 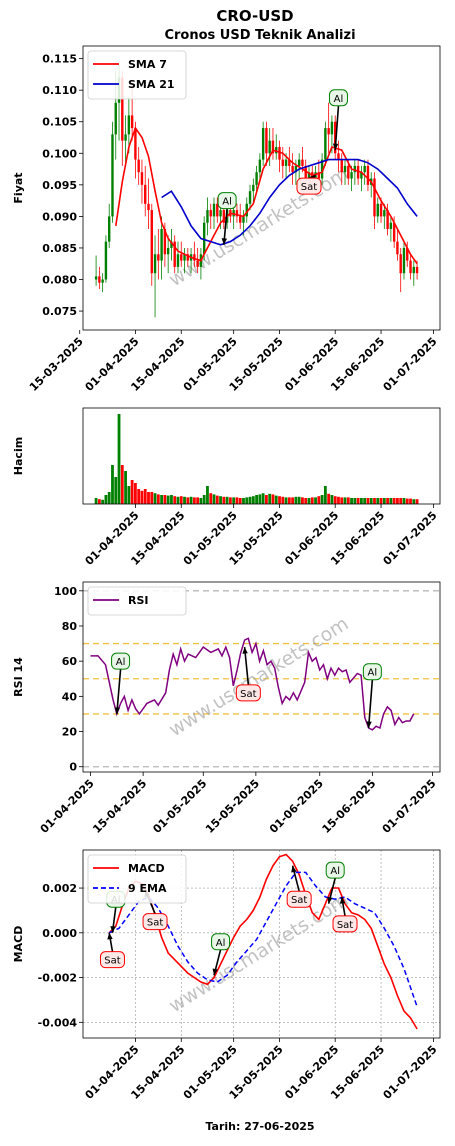 I want to click on y-axis-label: Hacim, so click(x=18, y=456).